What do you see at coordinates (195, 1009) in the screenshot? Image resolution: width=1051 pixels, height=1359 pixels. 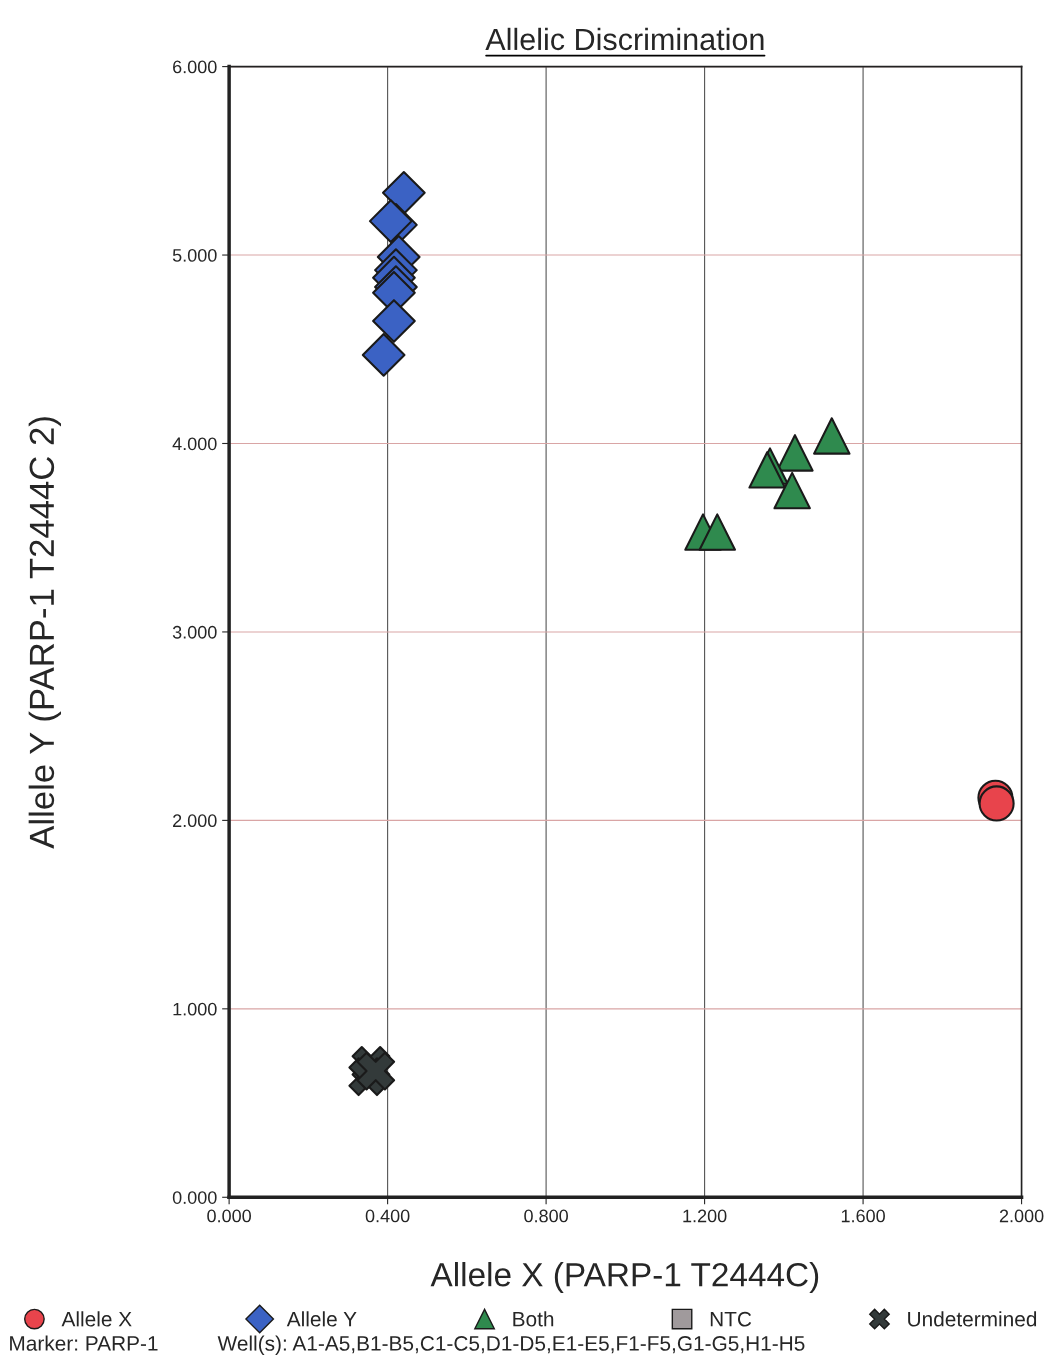 I see `y-tick-label: 1.000` at bounding box center [195, 1009].